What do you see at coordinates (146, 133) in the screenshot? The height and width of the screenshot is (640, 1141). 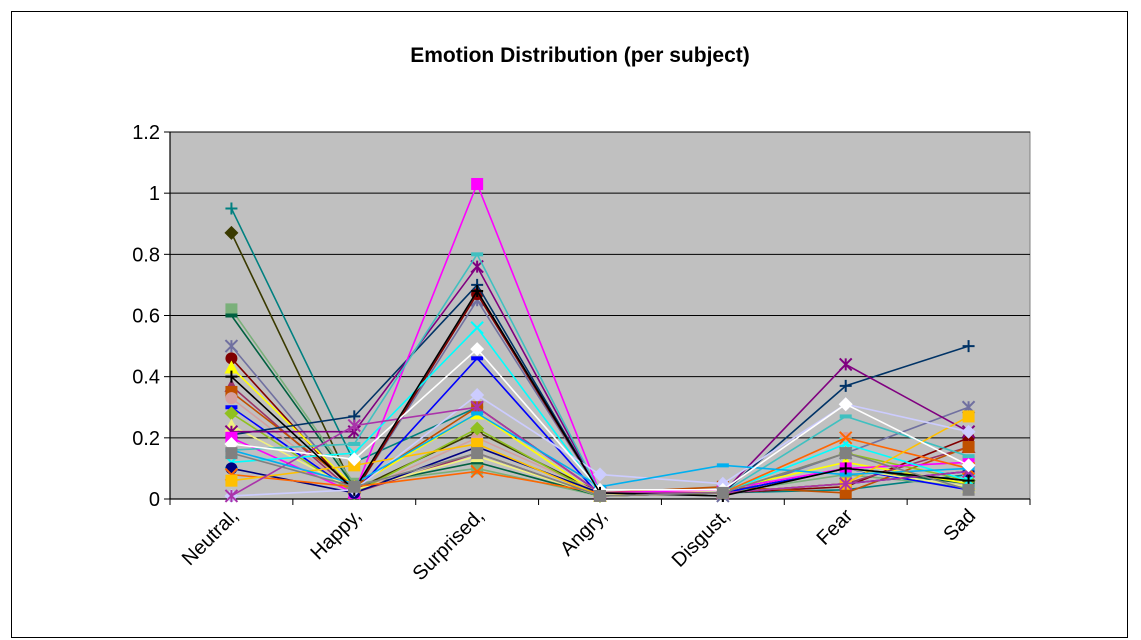 I see `y-tick-label: 1.2` at bounding box center [146, 133].